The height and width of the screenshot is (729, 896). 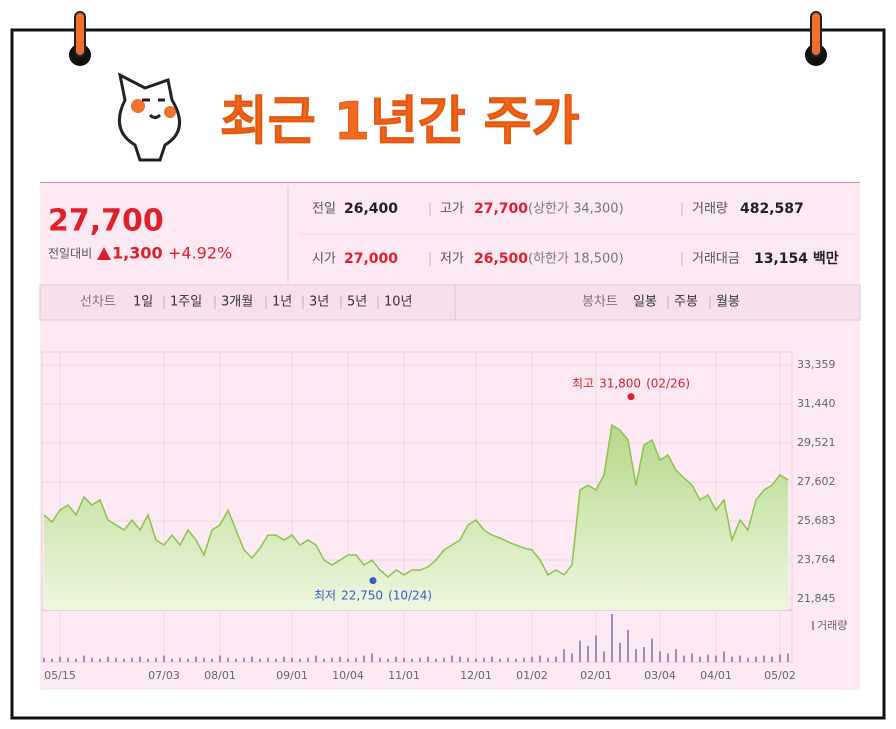 What do you see at coordinates (404, 675) in the screenshot?
I see `x-tick-label: 11/01` at bounding box center [404, 675].